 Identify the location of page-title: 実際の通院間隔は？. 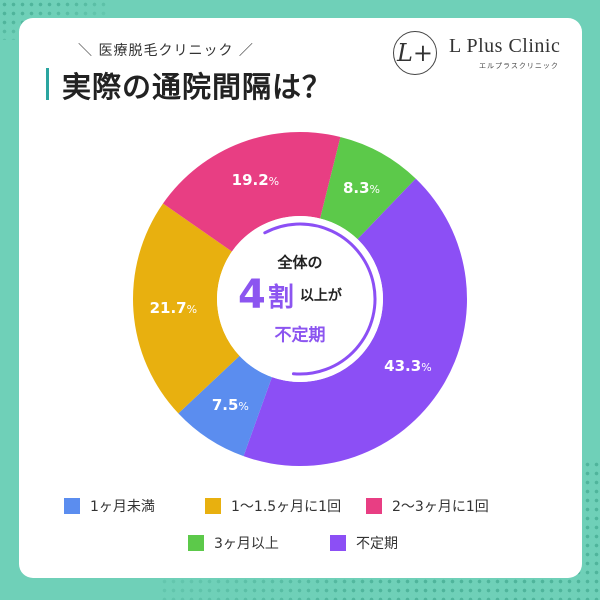
(197, 87).